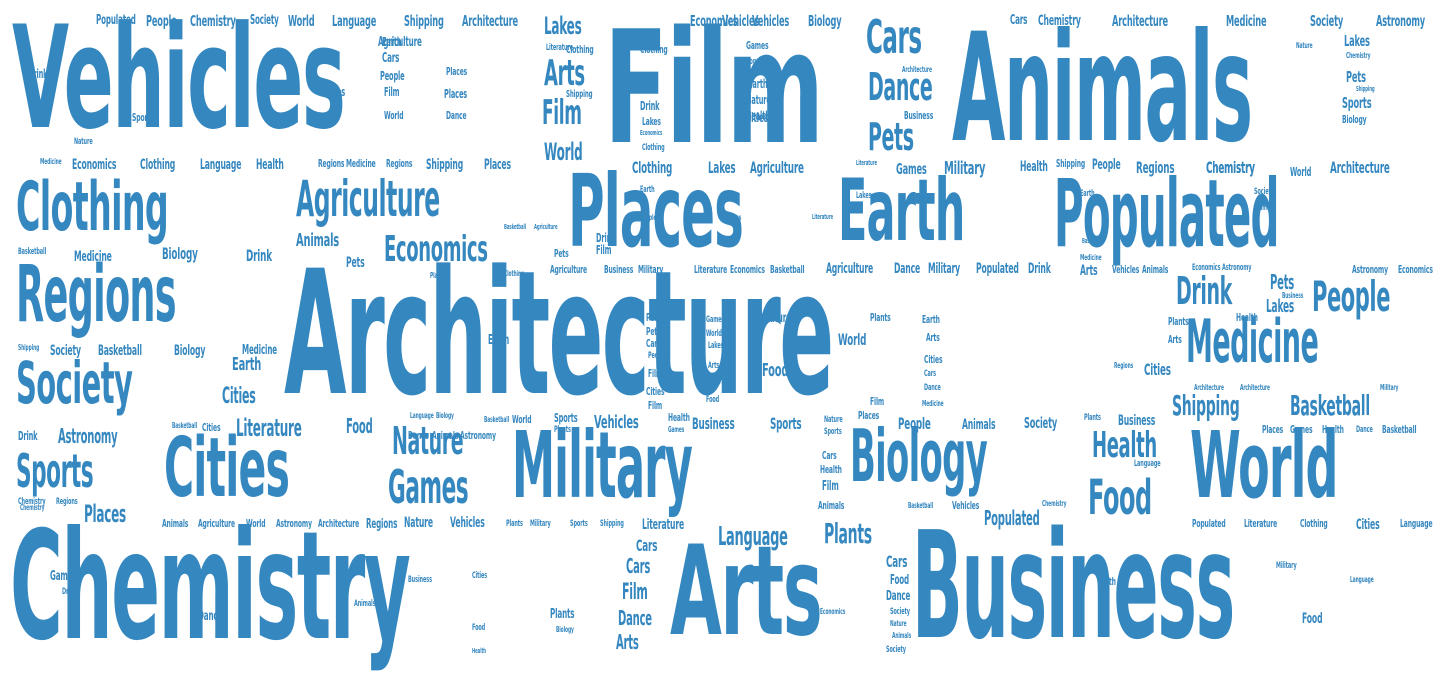 The image size is (1454, 673). I want to click on cloud-word: Plants, so click(880, 317).